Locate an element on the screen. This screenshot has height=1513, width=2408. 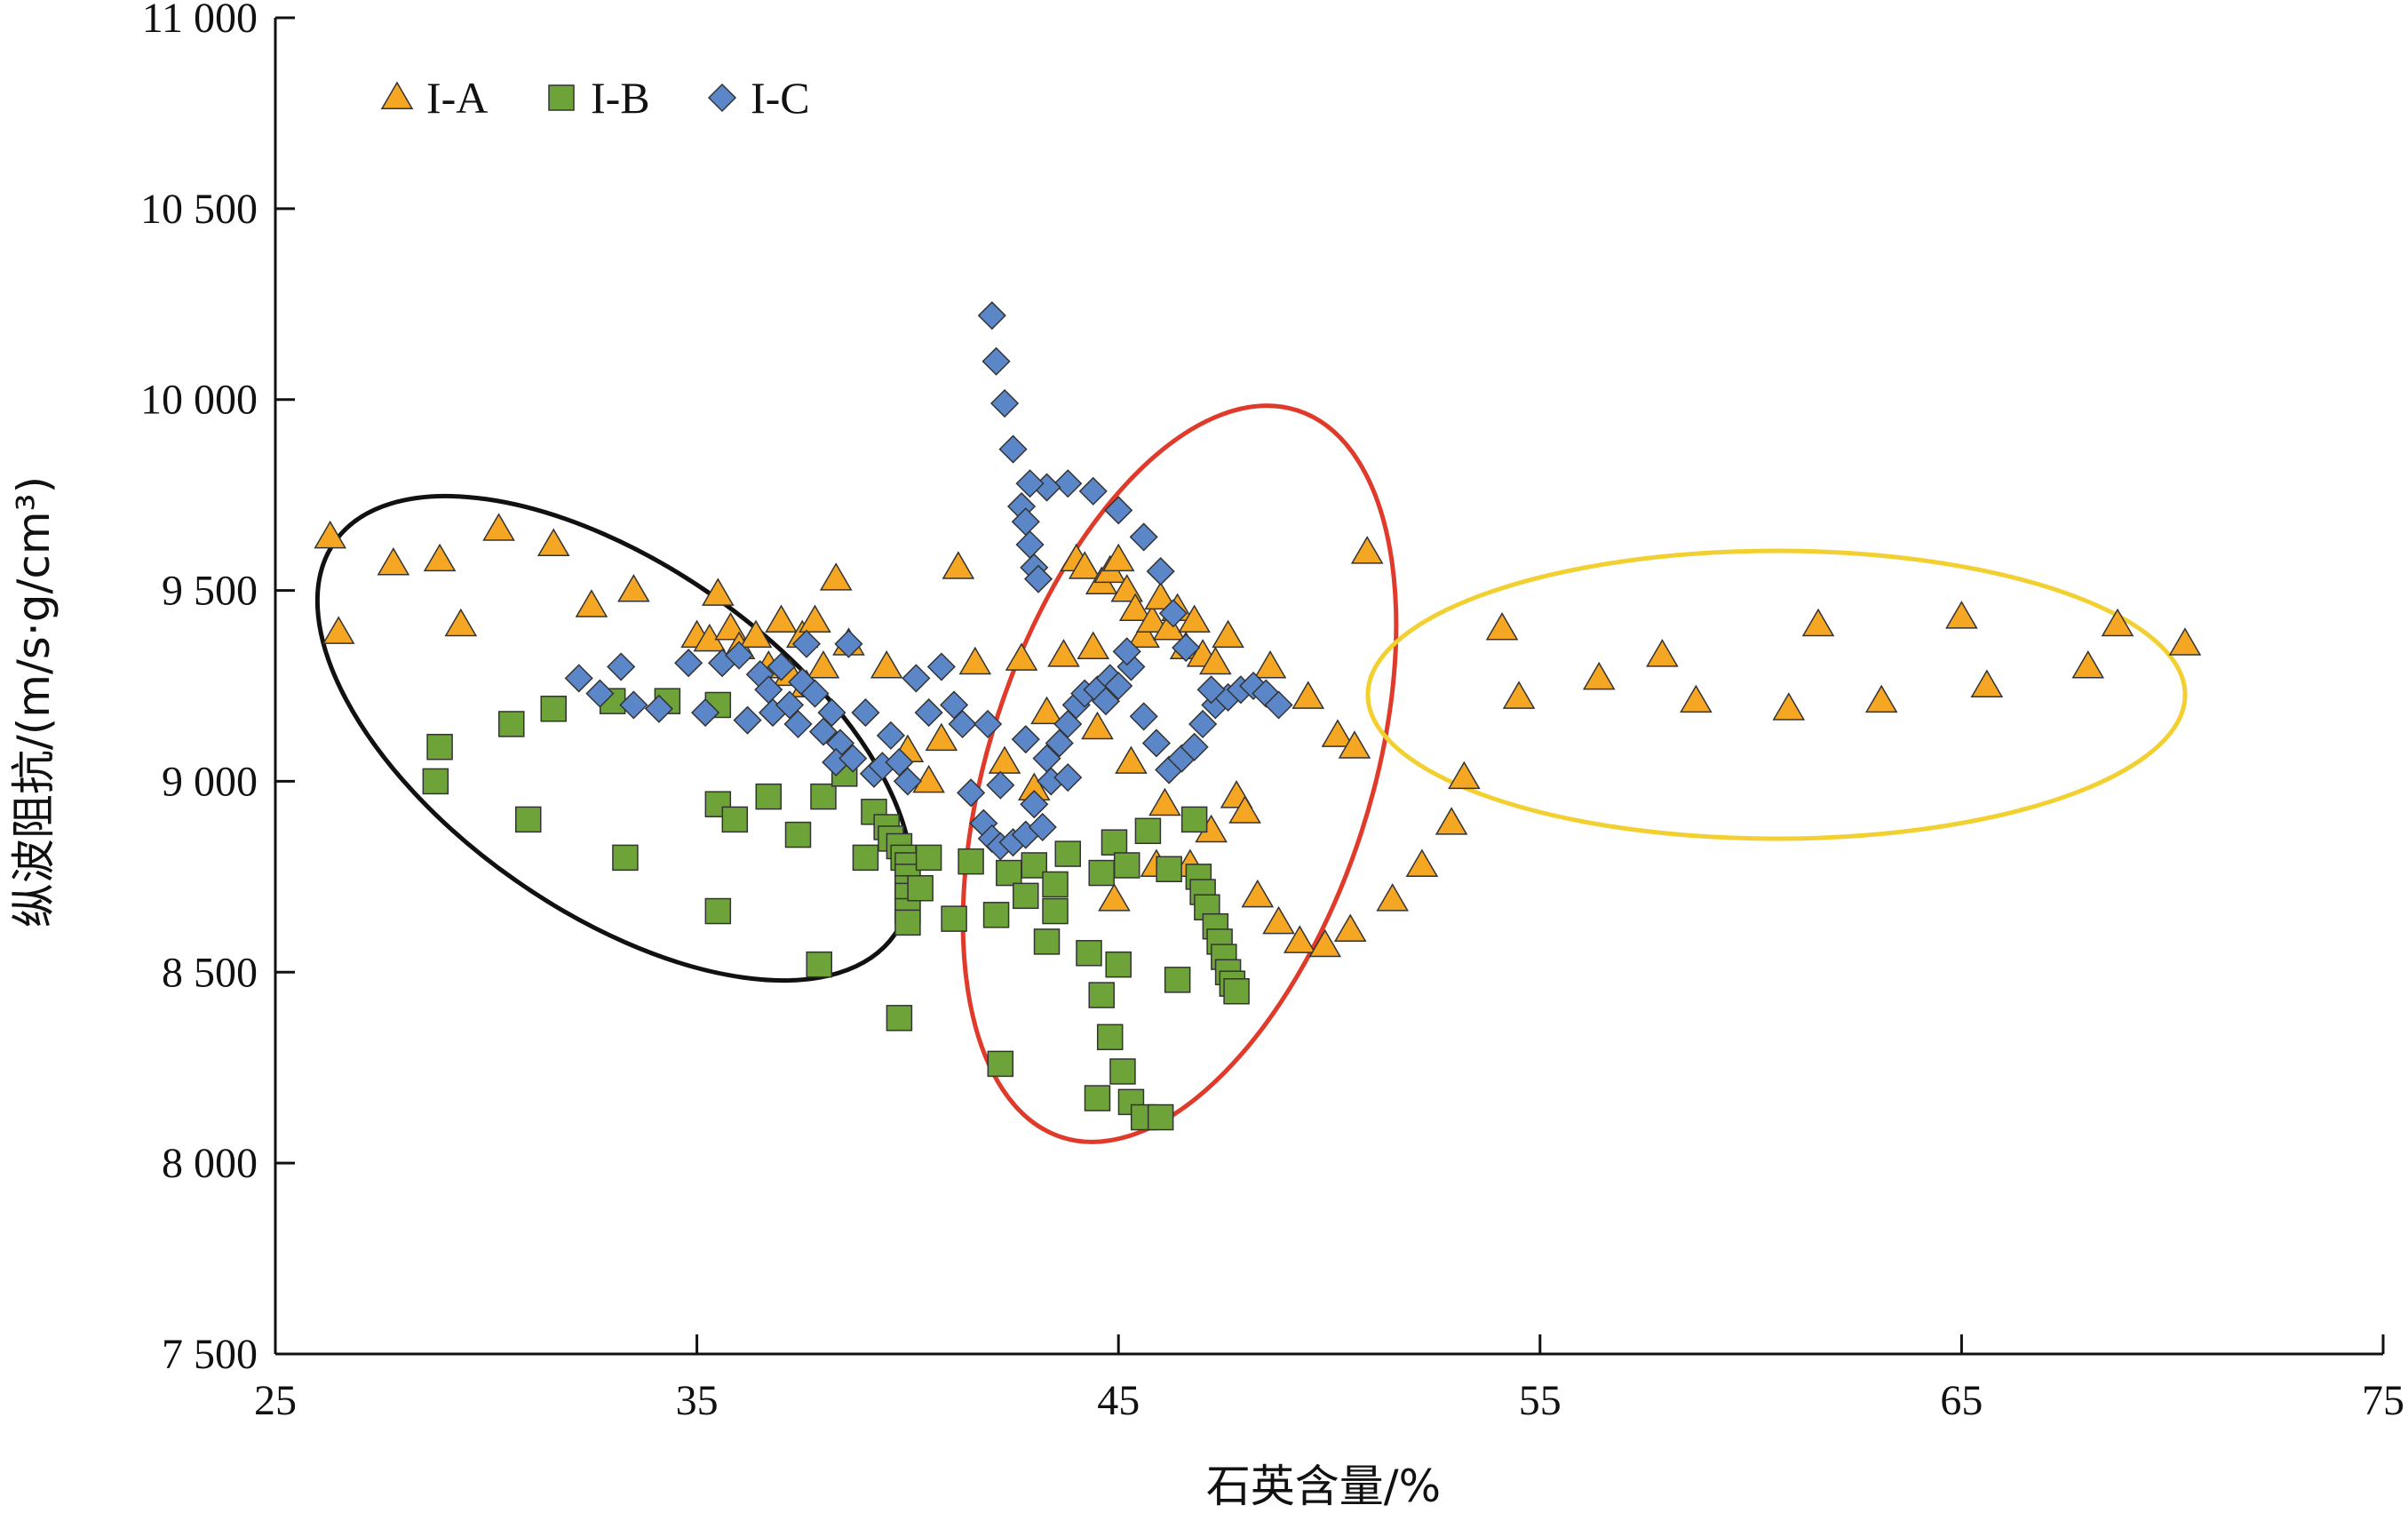
x-tick-label: 35 is located at coordinates (698, 1401).